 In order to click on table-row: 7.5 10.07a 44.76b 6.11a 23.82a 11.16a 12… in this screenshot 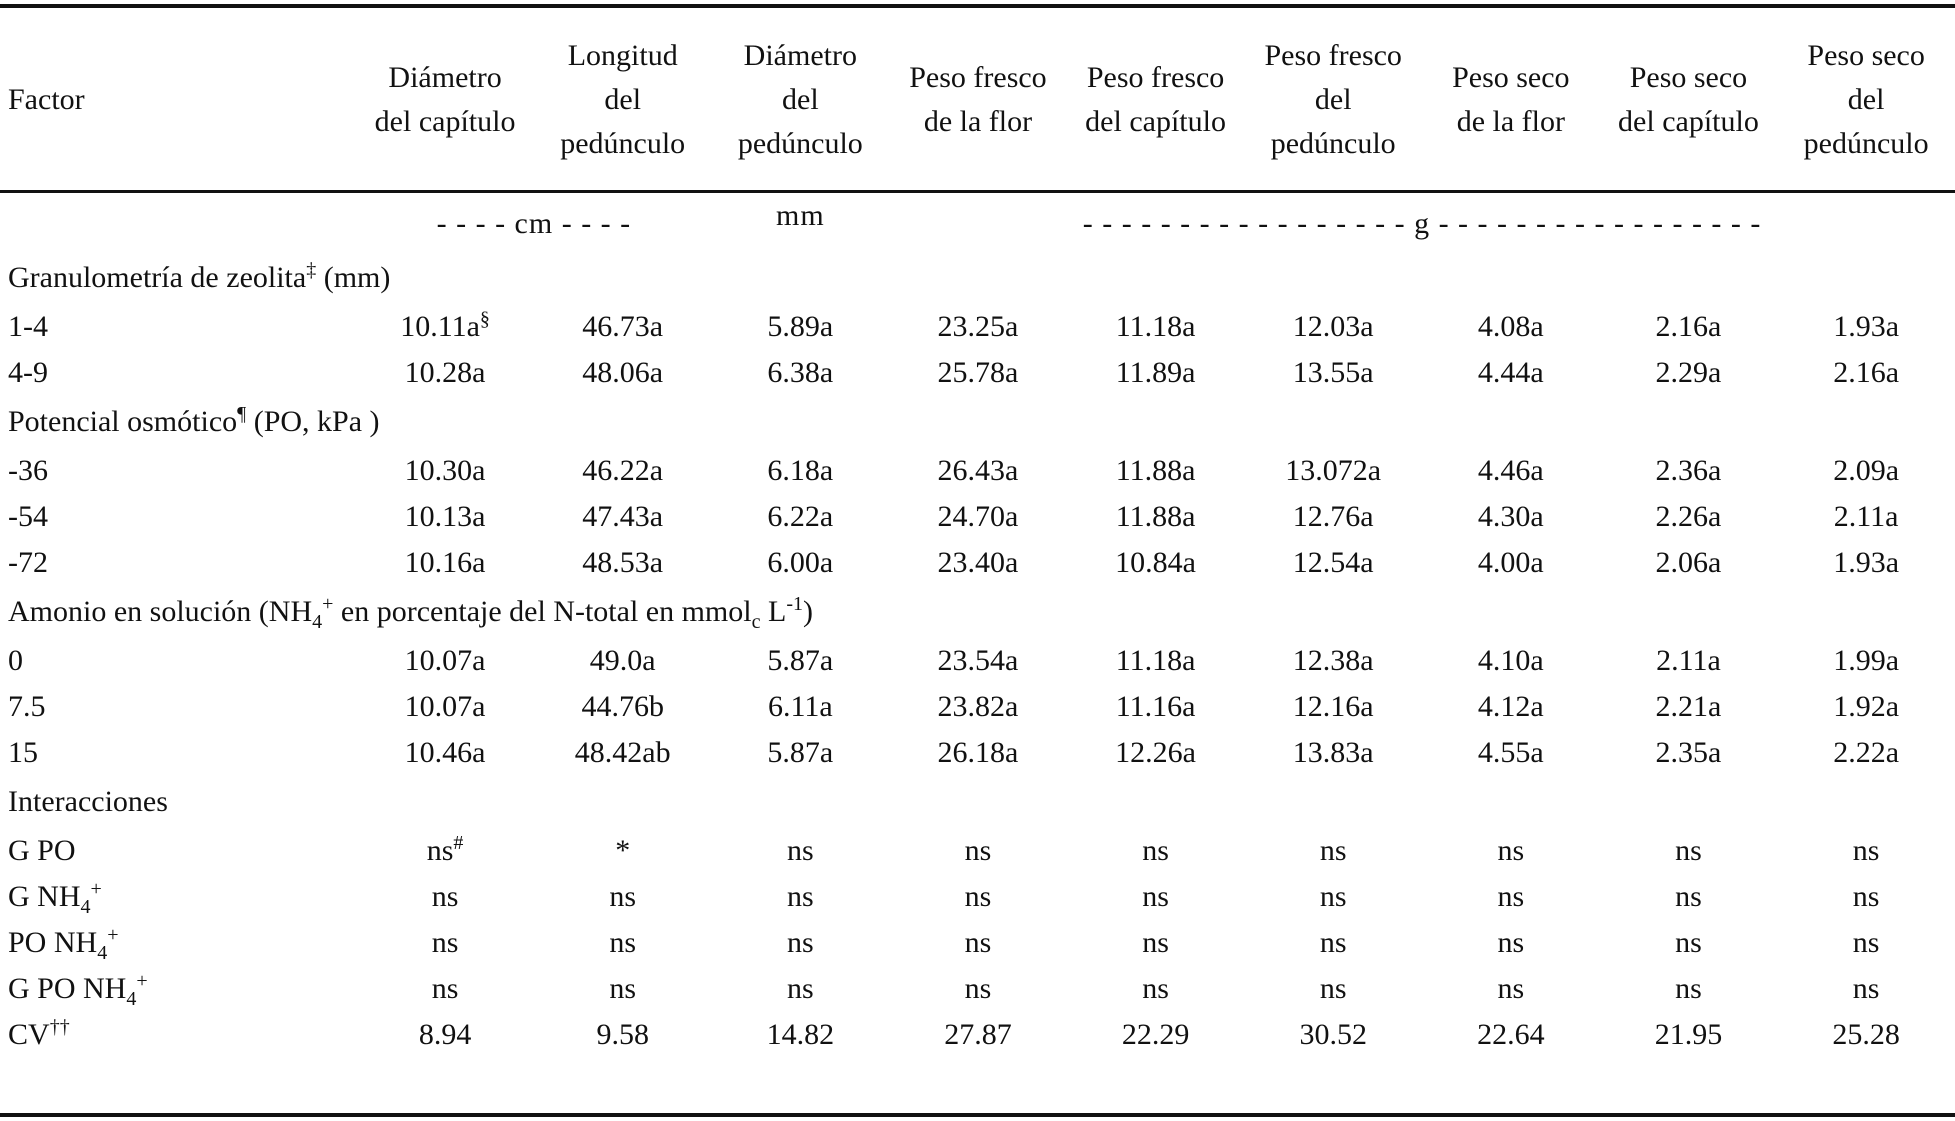, I will do `click(954, 706)`.